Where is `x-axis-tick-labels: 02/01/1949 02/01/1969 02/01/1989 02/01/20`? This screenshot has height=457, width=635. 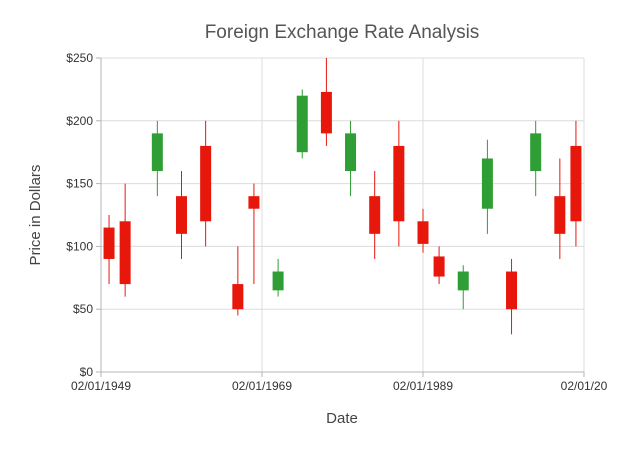
x-axis-tick-labels: 02/01/1949 02/01/1969 02/01/1989 02/01/20 is located at coordinates (339, 386).